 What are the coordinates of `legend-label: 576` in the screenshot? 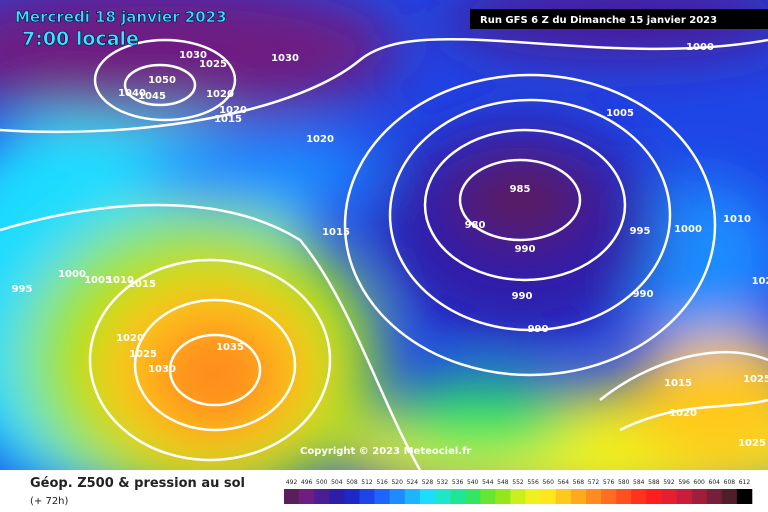 It's located at (609, 482).